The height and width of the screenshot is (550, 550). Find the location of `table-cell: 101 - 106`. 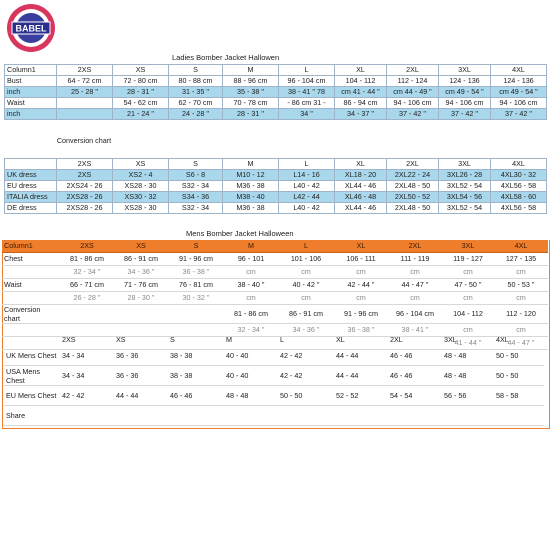

table-cell: 101 - 106 is located at coordinates (306, 259).